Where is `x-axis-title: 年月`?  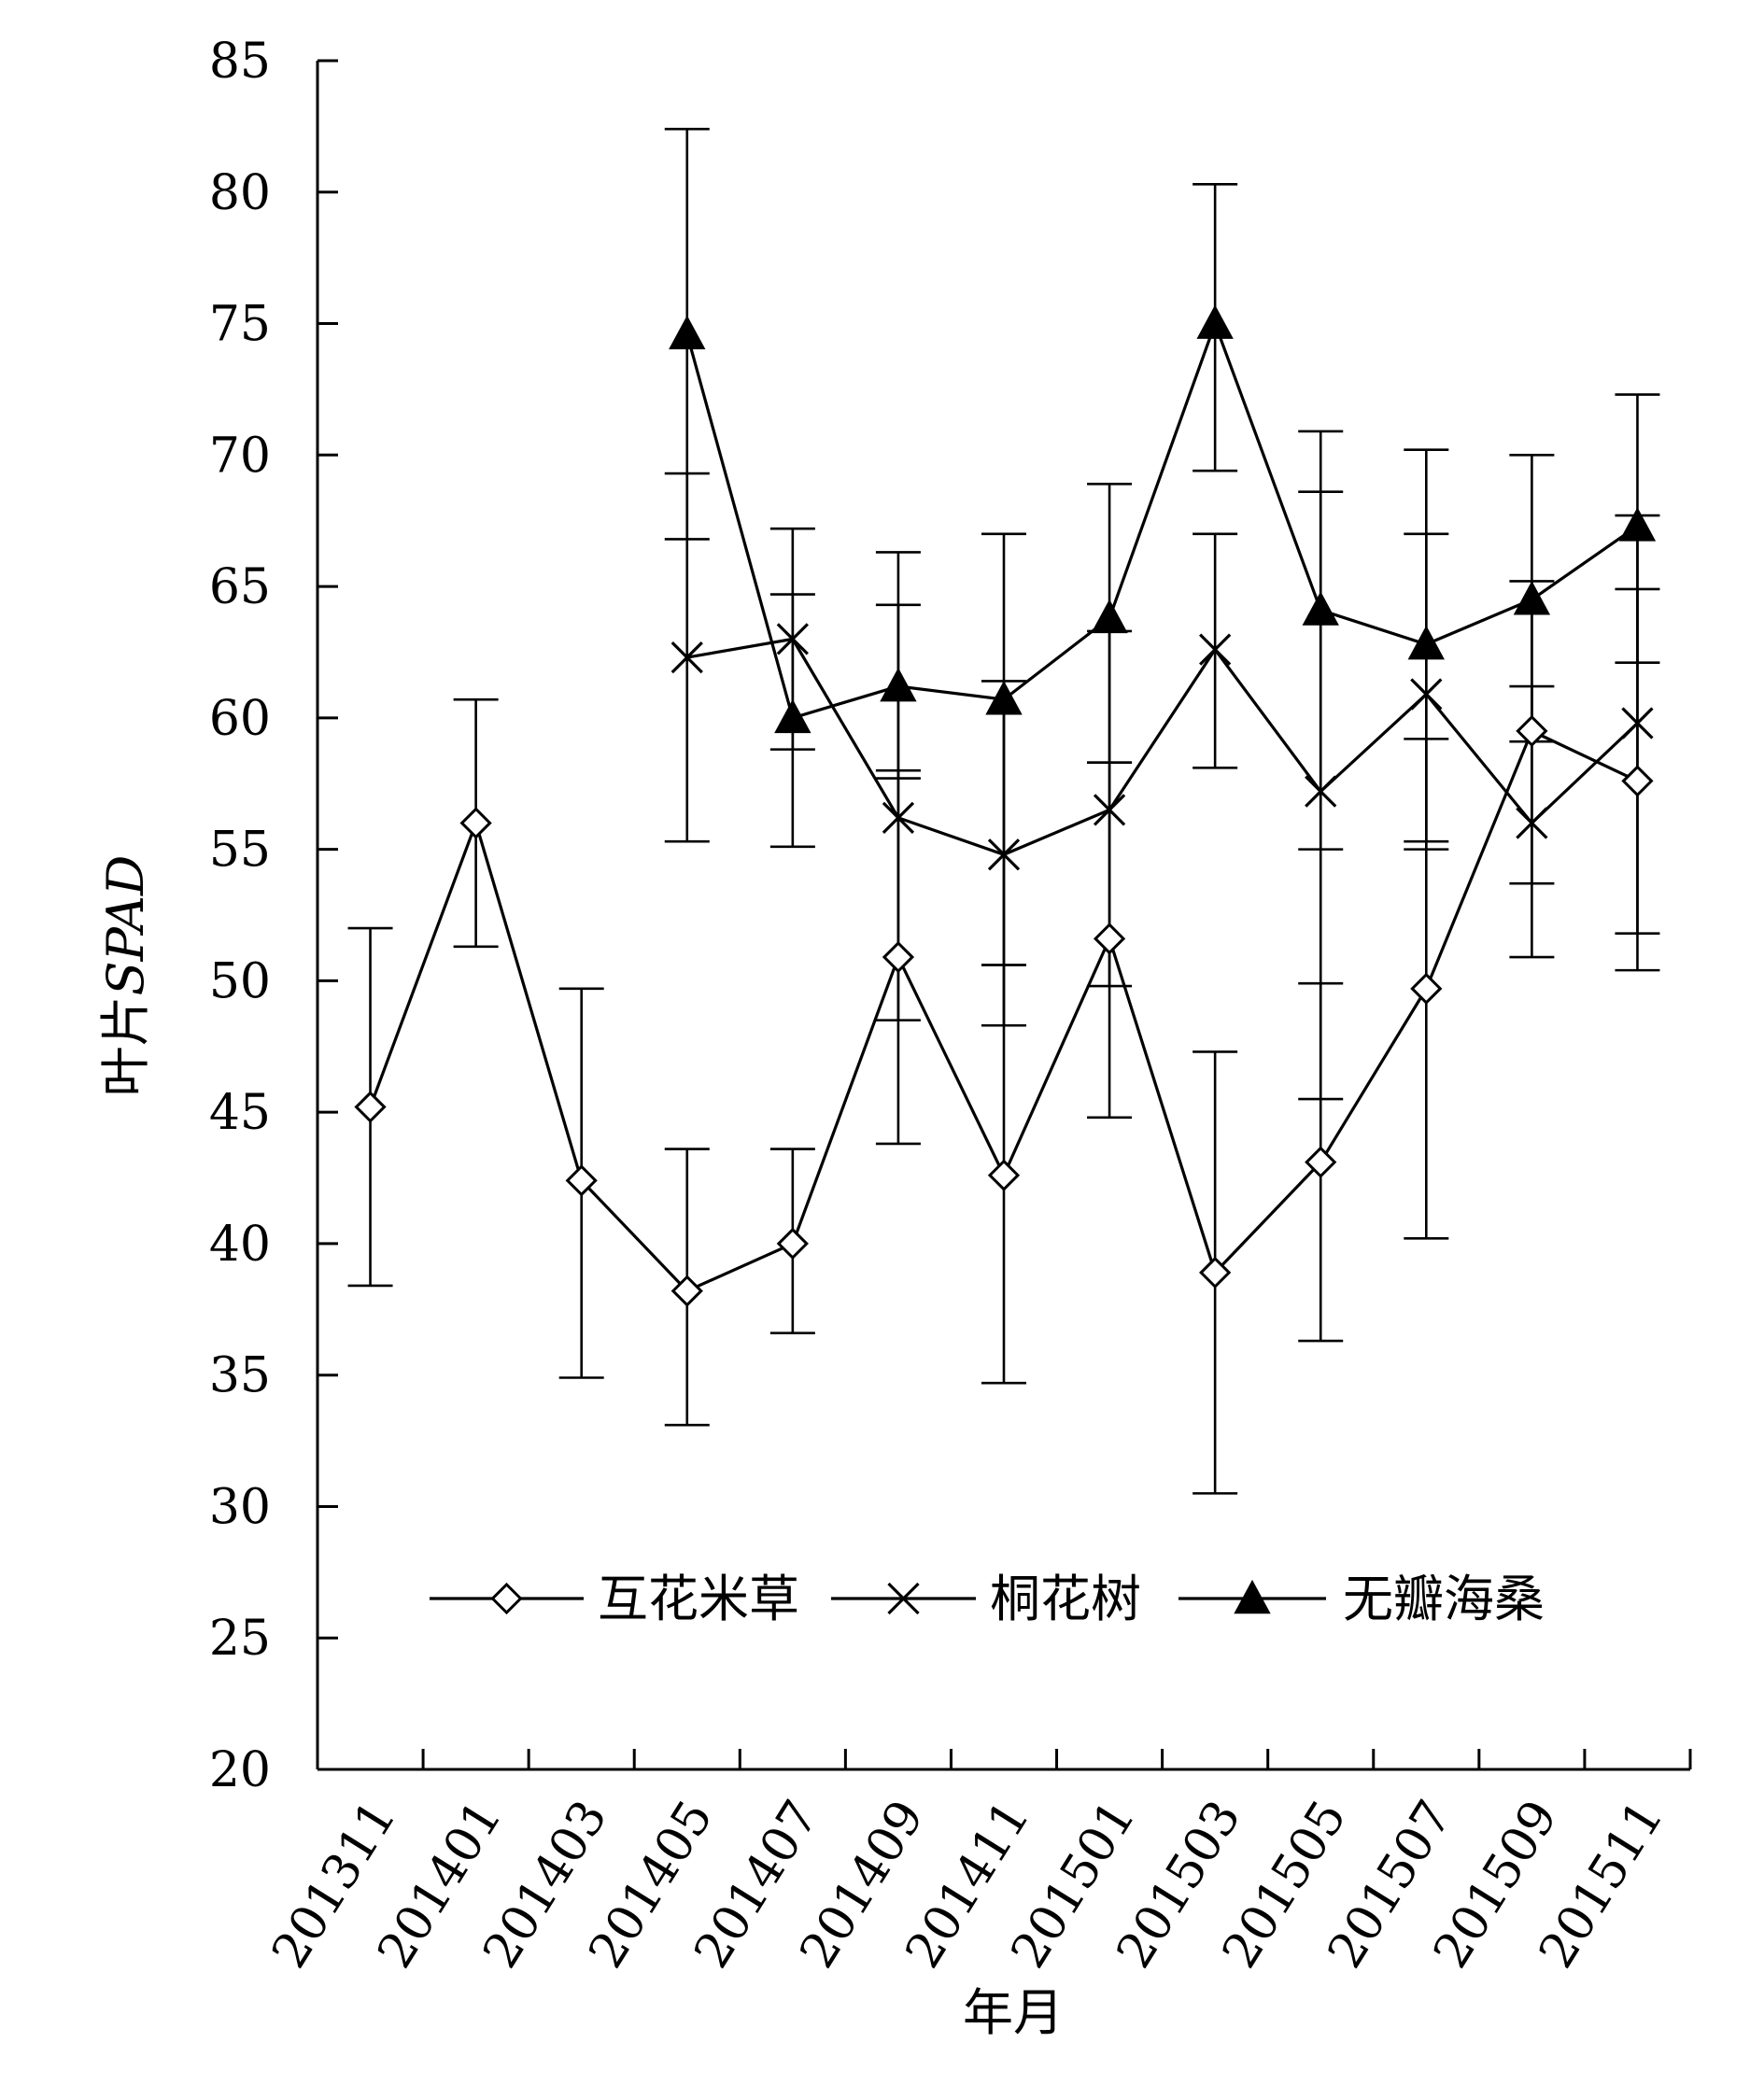
x-axis-title: 年月 is located at coordinates (1013, 2013).